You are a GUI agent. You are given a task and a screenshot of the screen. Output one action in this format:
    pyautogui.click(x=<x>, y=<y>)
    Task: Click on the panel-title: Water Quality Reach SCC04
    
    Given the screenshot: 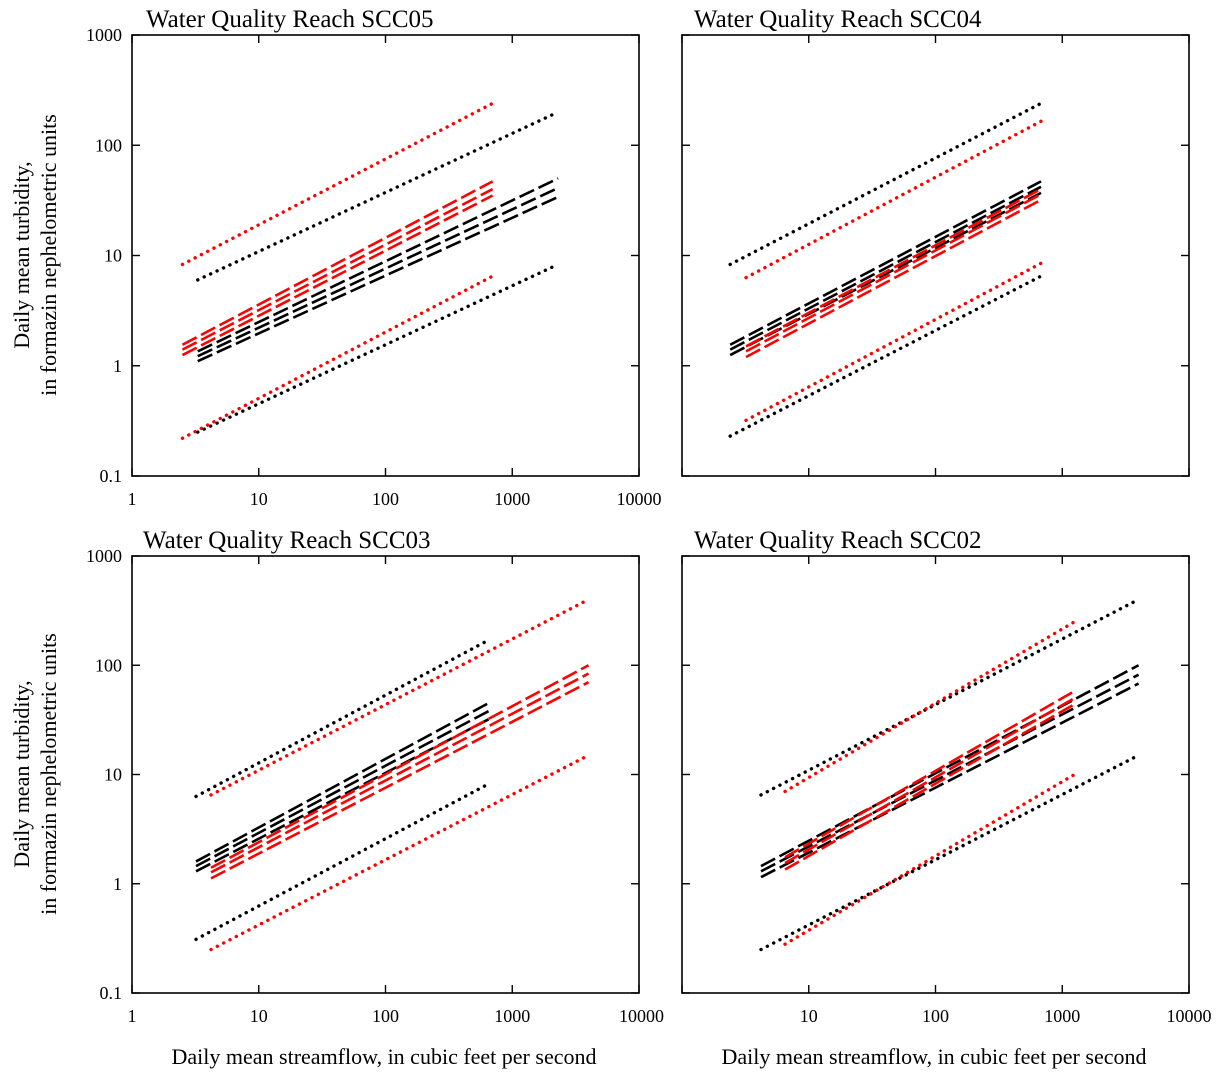 What is the action you would take?
    pyautogui.click(x=838, y=19)
    